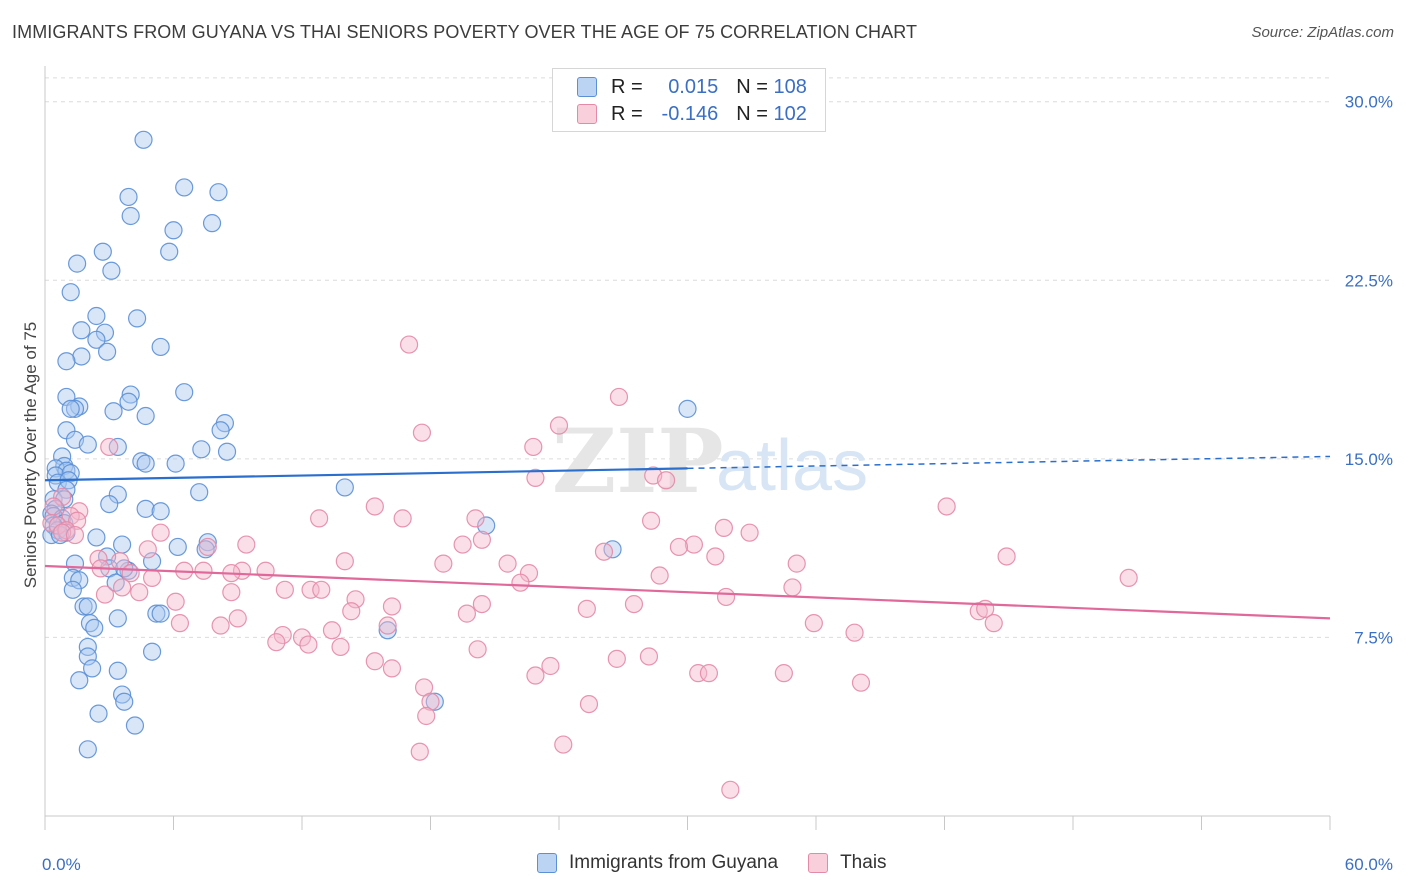 The image size is (1406, 892). I want to click on correlation-legend: R = 0.015 N = 108 R = -0.146 N = 102, so click(689, 100).